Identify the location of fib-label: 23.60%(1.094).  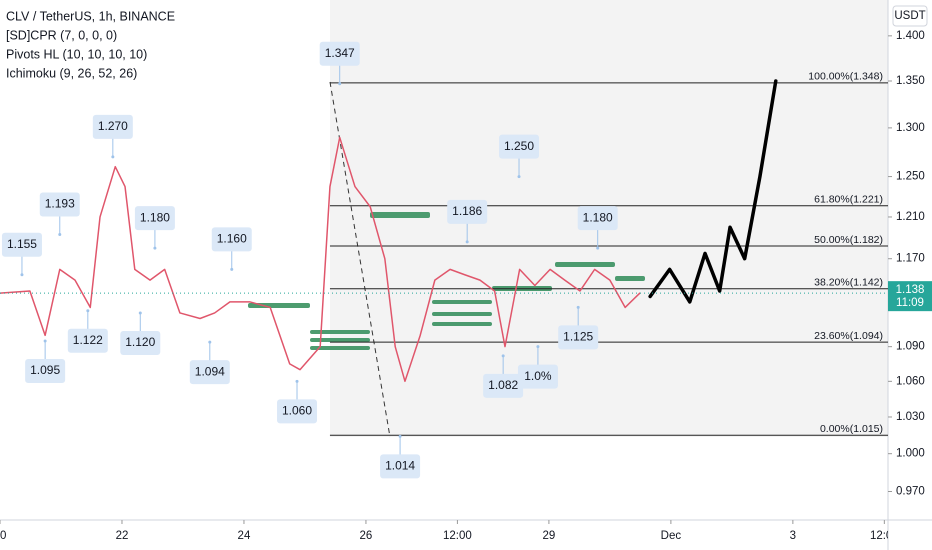
(848, 336).